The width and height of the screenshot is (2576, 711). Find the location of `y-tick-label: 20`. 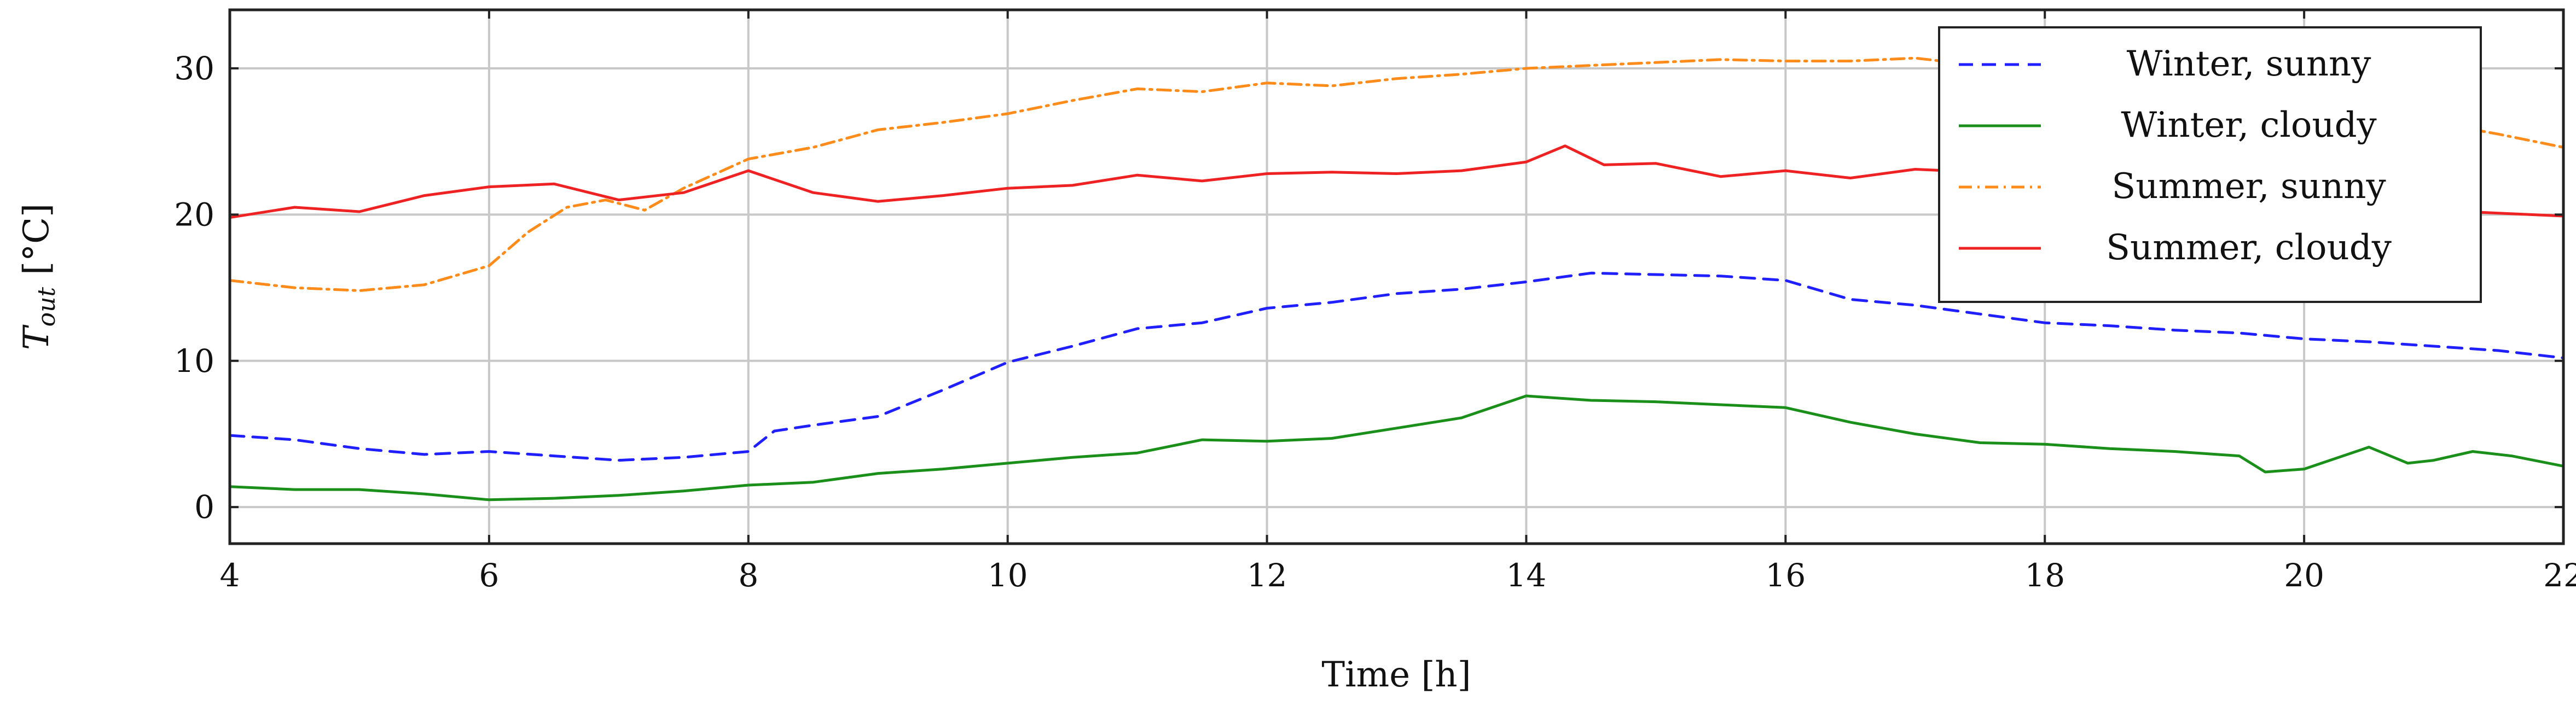

y-tick-label: 20 is located at coordinates (194, 215).